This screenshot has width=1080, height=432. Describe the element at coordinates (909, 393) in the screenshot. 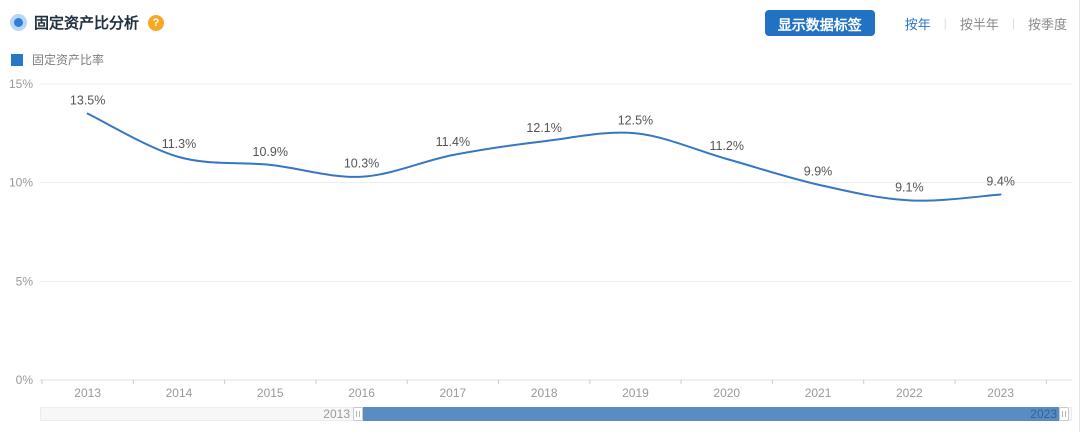

I see `x-axis-tick-label: 2022` at that location.